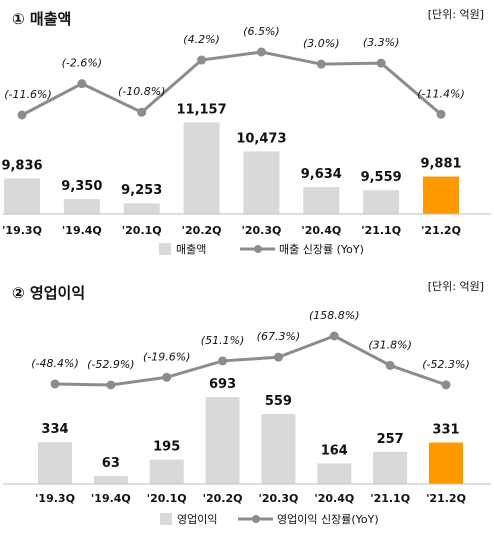  What do you see at coordinates (55, 363) in the screenshot?
I see `chart2-growth-label: (-48.4%)` at bounding box center [55, 363].